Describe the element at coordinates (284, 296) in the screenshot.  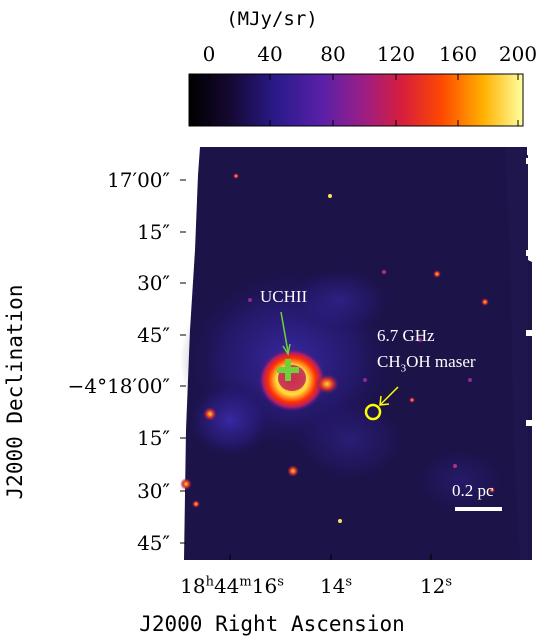
I see `uchii-label: UCHII` at that location.